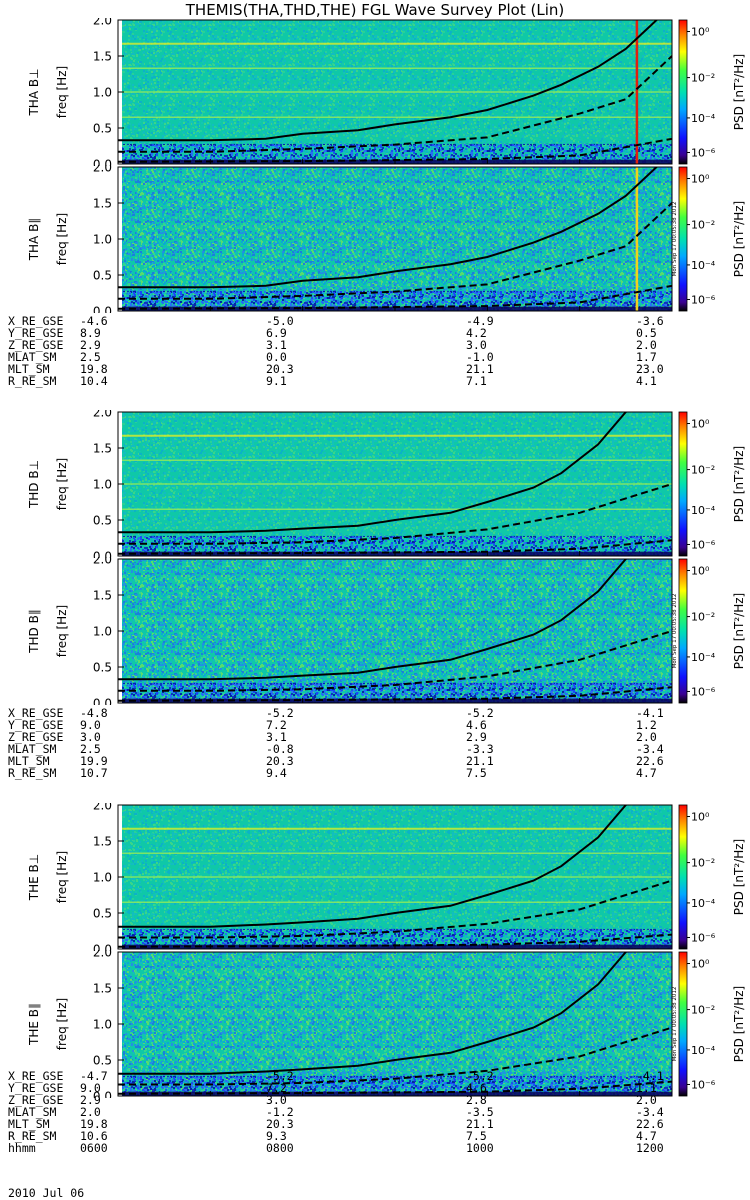 The width and height of the screenshot is (750, 1200). What do you see at coordinates (646, 357) in the screenshot?
I see `ephemeris-value: 1.7` at bounding box center [646, 357].